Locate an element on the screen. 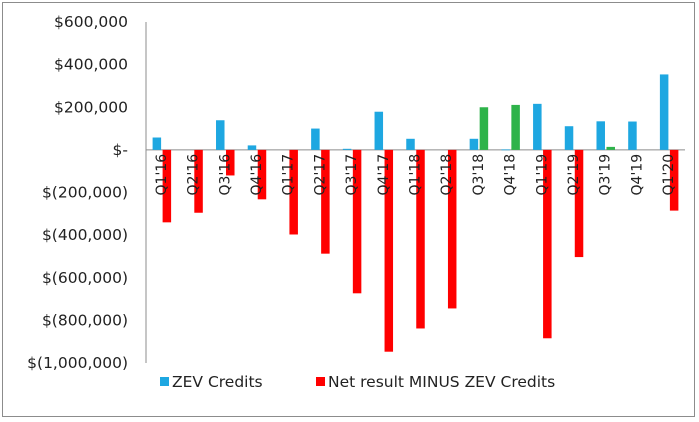 This screenshot has height=422, width=699. legend-swatch-zev-credits is located at coordinates (164, 381).